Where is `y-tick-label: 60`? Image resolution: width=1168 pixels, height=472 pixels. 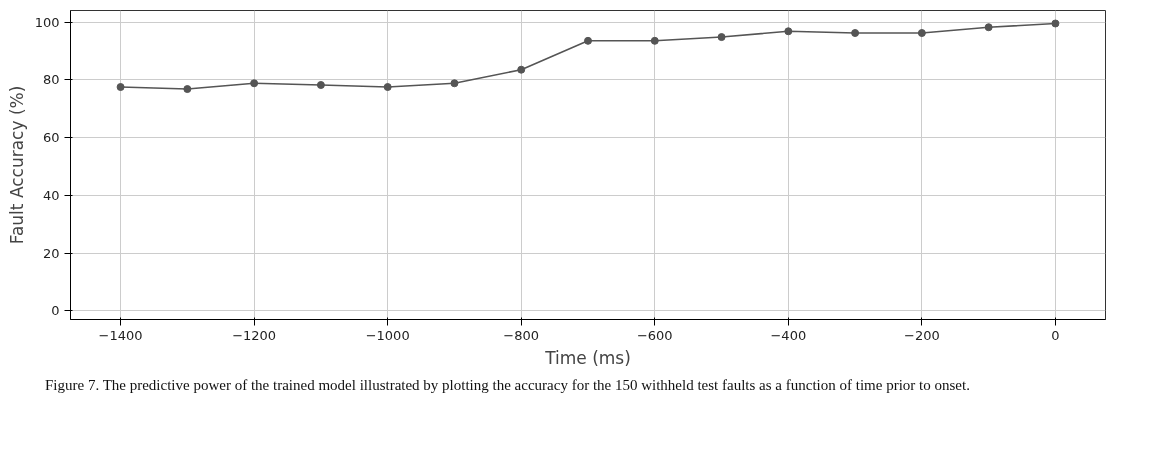 y-tick-label: 60 is located at coordinates (51, 138).